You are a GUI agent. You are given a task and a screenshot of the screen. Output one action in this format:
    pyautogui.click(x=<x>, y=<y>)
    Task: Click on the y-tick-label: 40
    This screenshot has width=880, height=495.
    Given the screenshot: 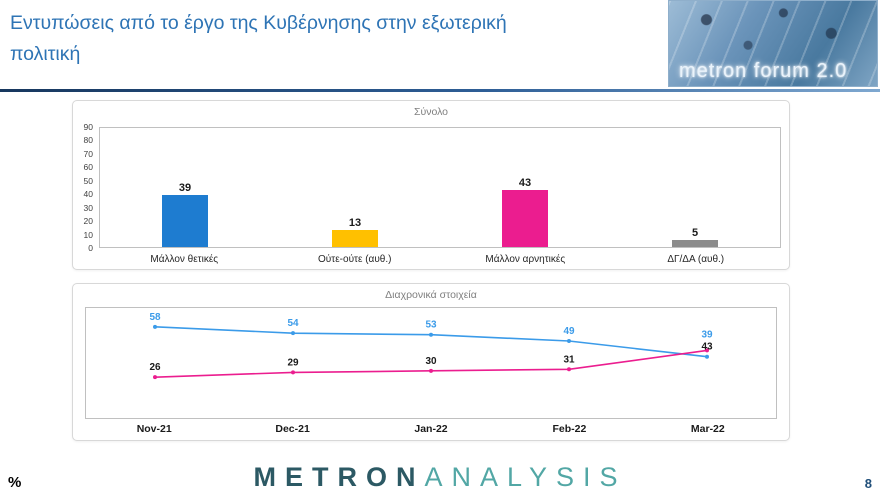 What is the action you would take?
    pyautogui.click(x=88, y=194)
    